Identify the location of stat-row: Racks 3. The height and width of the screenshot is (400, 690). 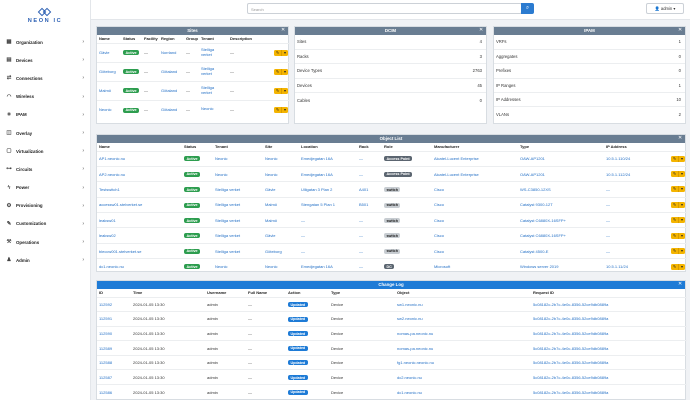
(390, 56).